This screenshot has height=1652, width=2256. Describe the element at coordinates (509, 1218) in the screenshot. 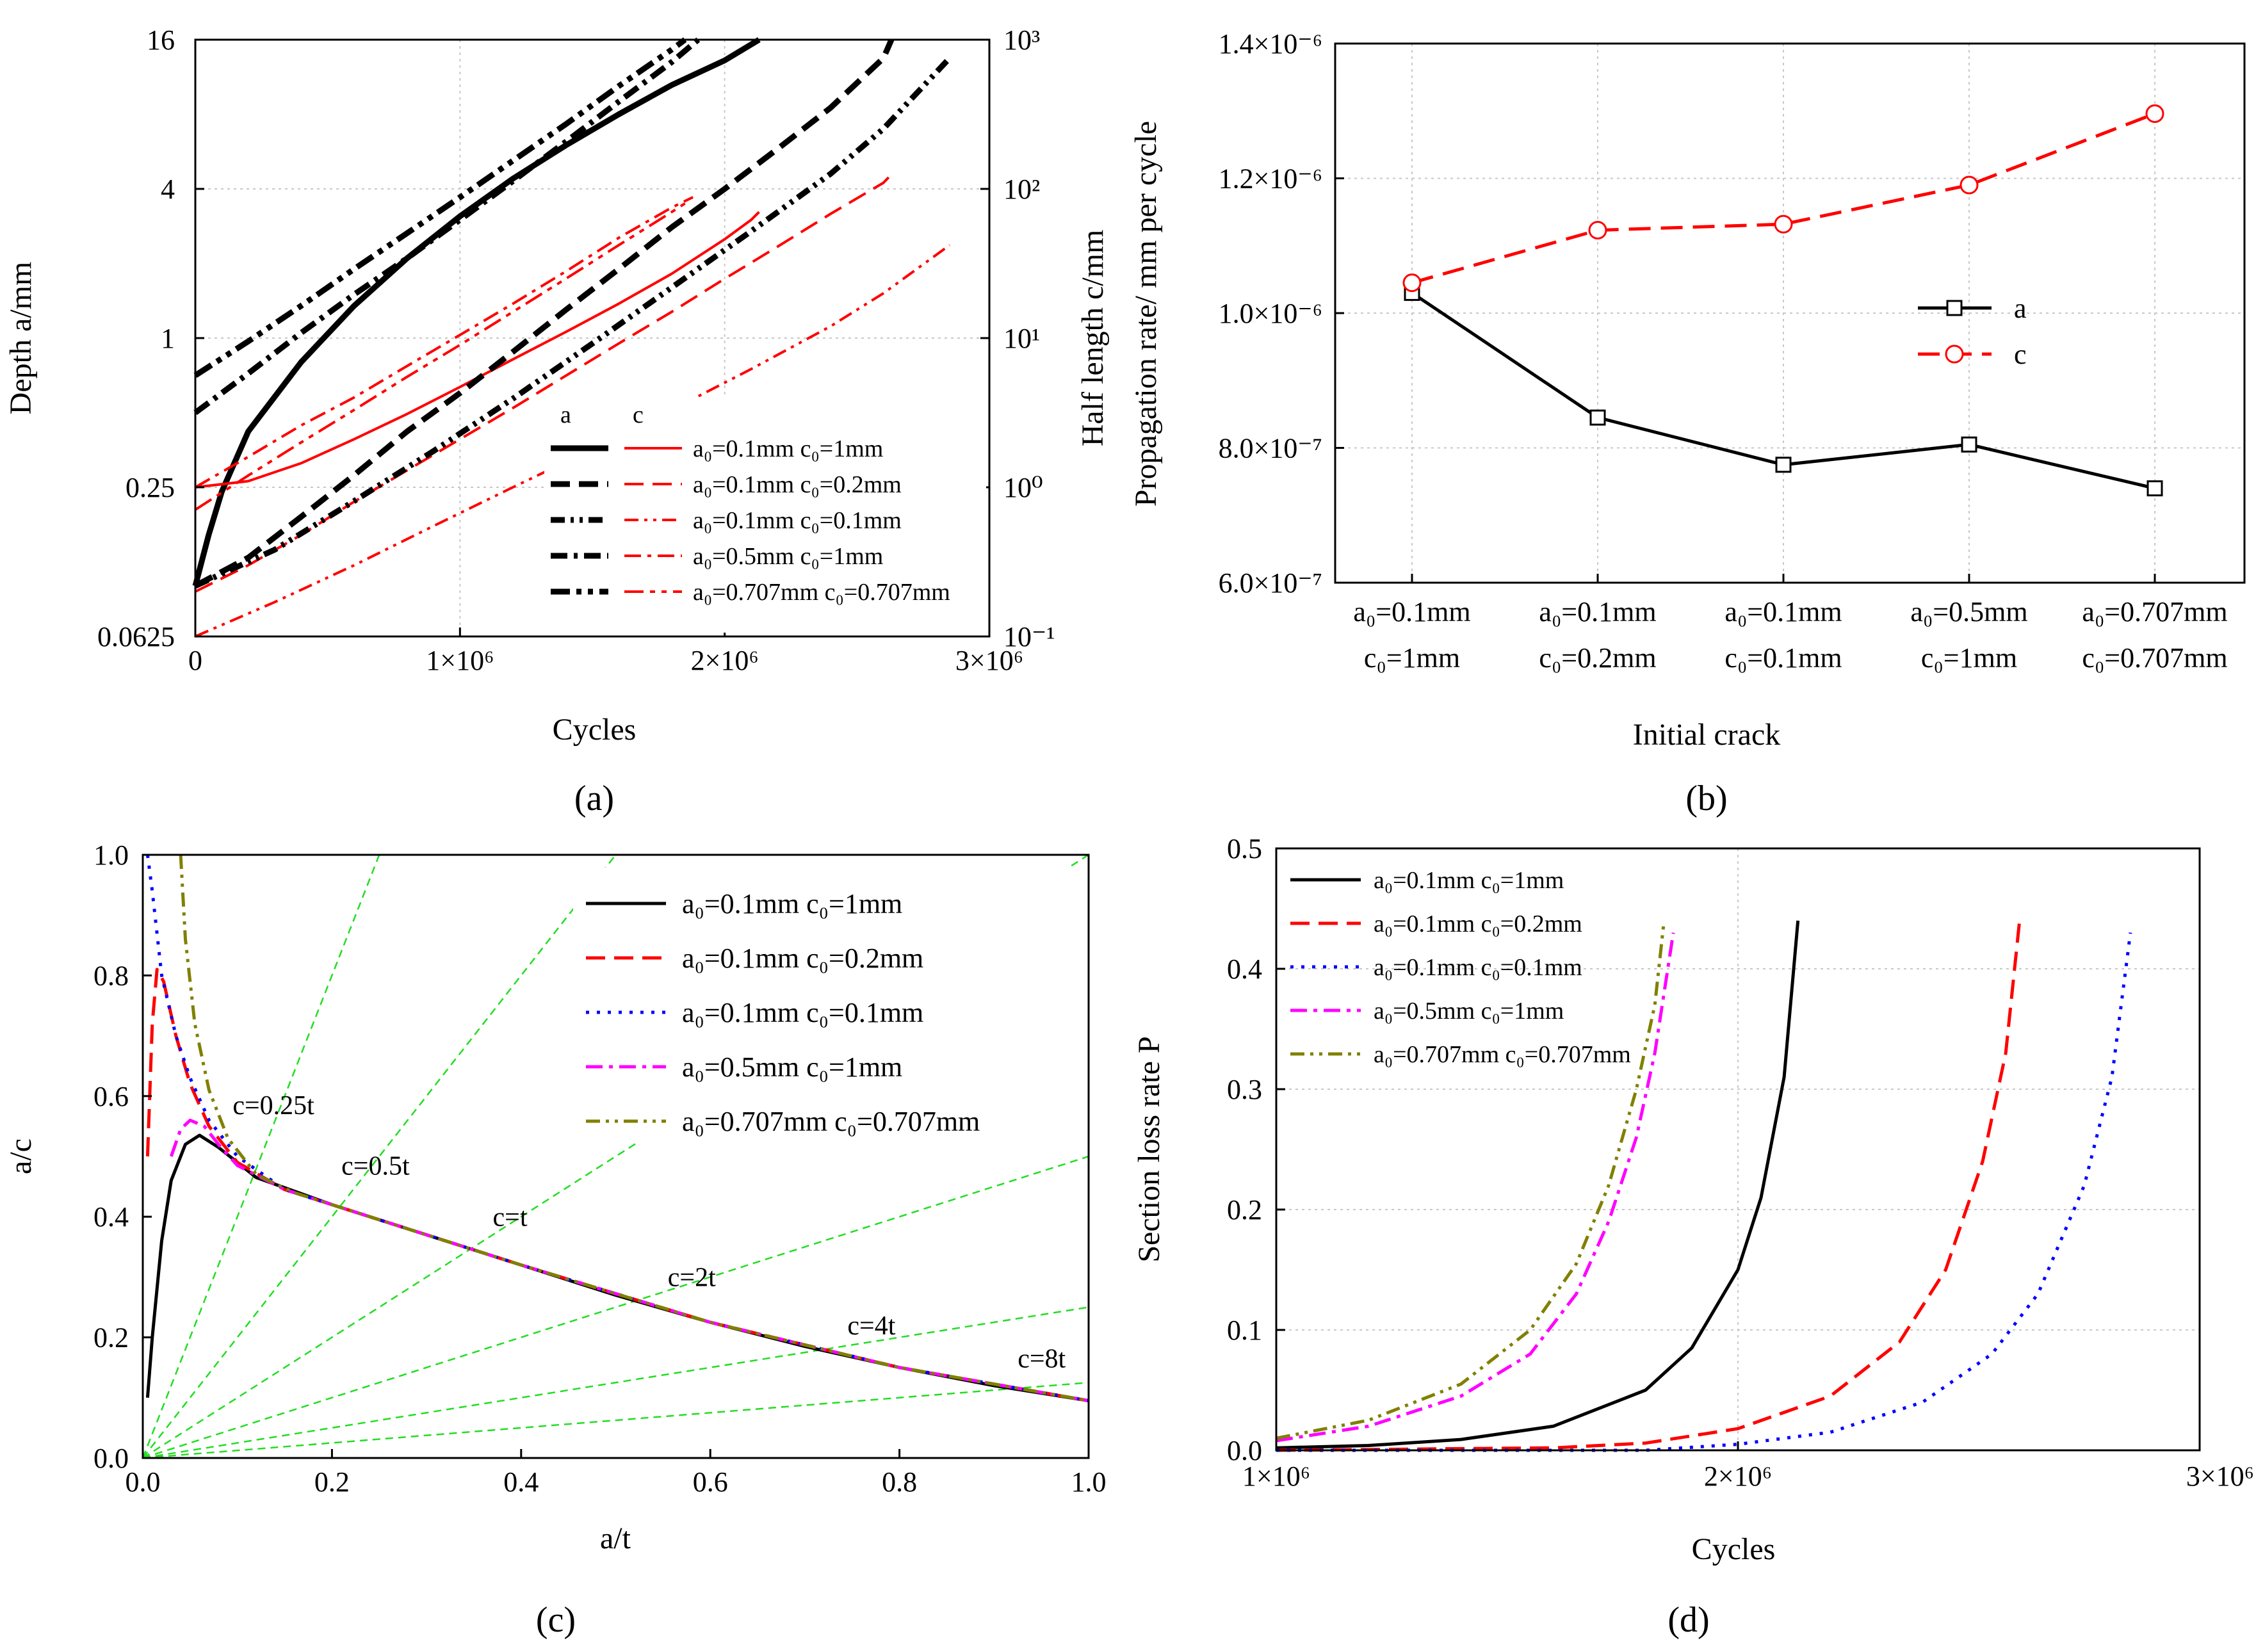

I see `panel-c-reference-label: c=t` at that location.